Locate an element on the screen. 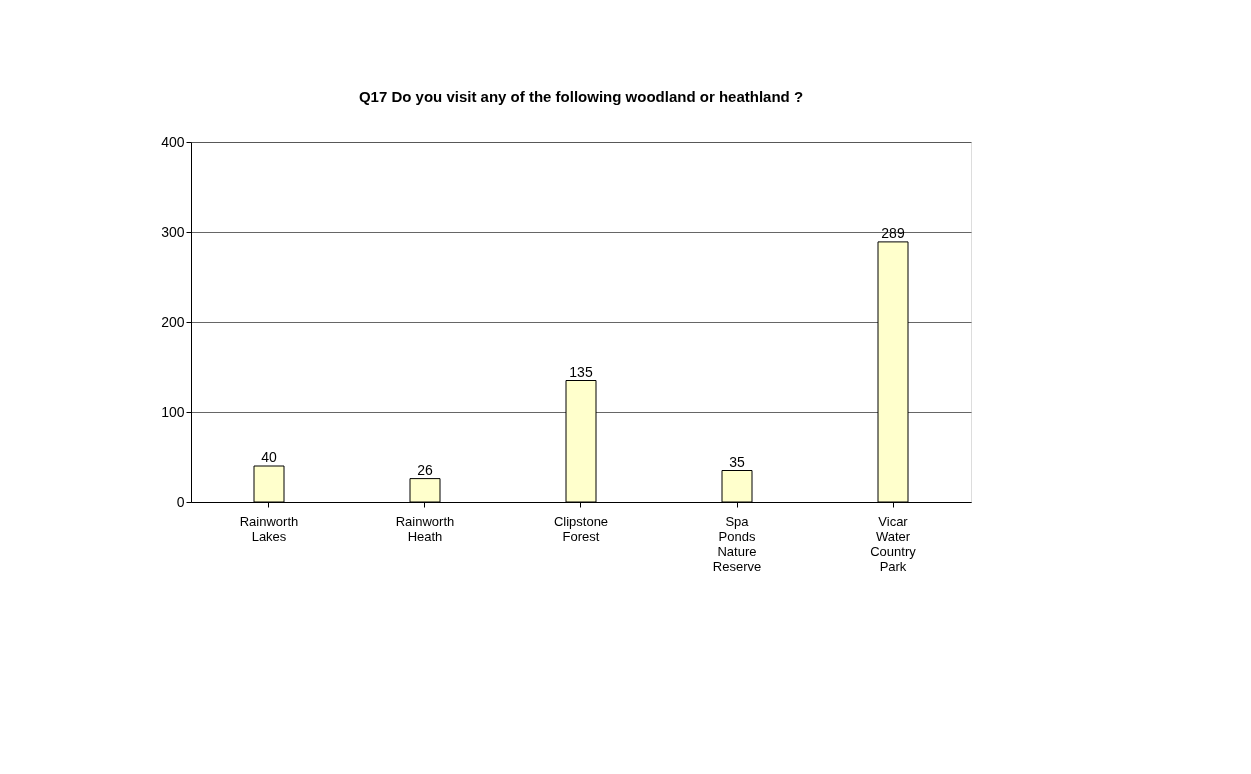  data-label: 40 is located at coordinates (269, 457).